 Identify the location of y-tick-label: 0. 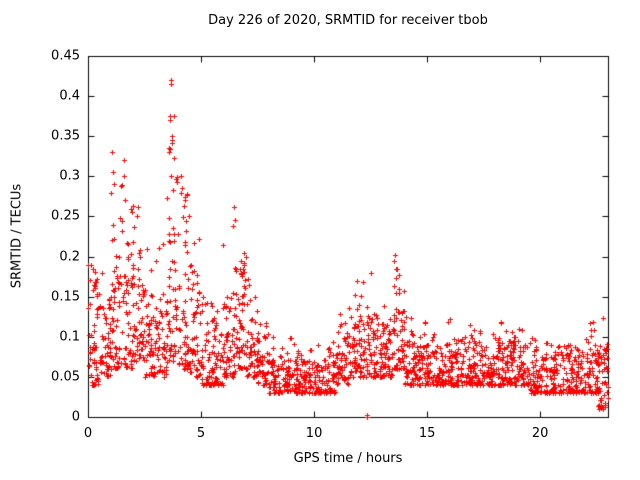
(75, 417).